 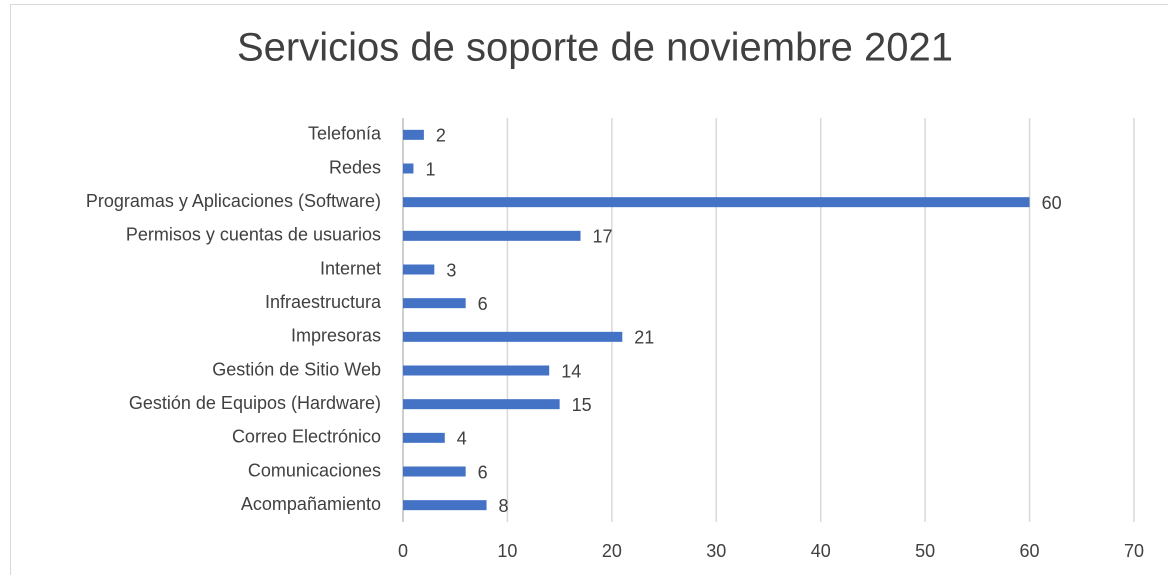 What do you see at coordinates (1030, 551) in the screenshot?
I see `x-tick-label: 60` at bounding box center [1030, 551].